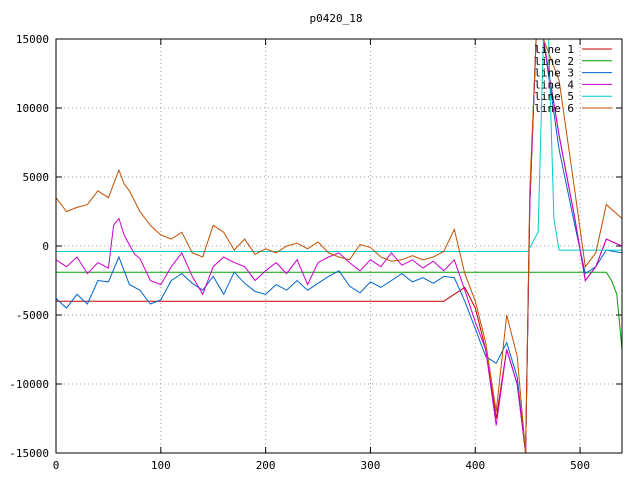 The width and height of the screenshot is (640, 480). I want to click on x-tick-label: 0, so click(56, 465).